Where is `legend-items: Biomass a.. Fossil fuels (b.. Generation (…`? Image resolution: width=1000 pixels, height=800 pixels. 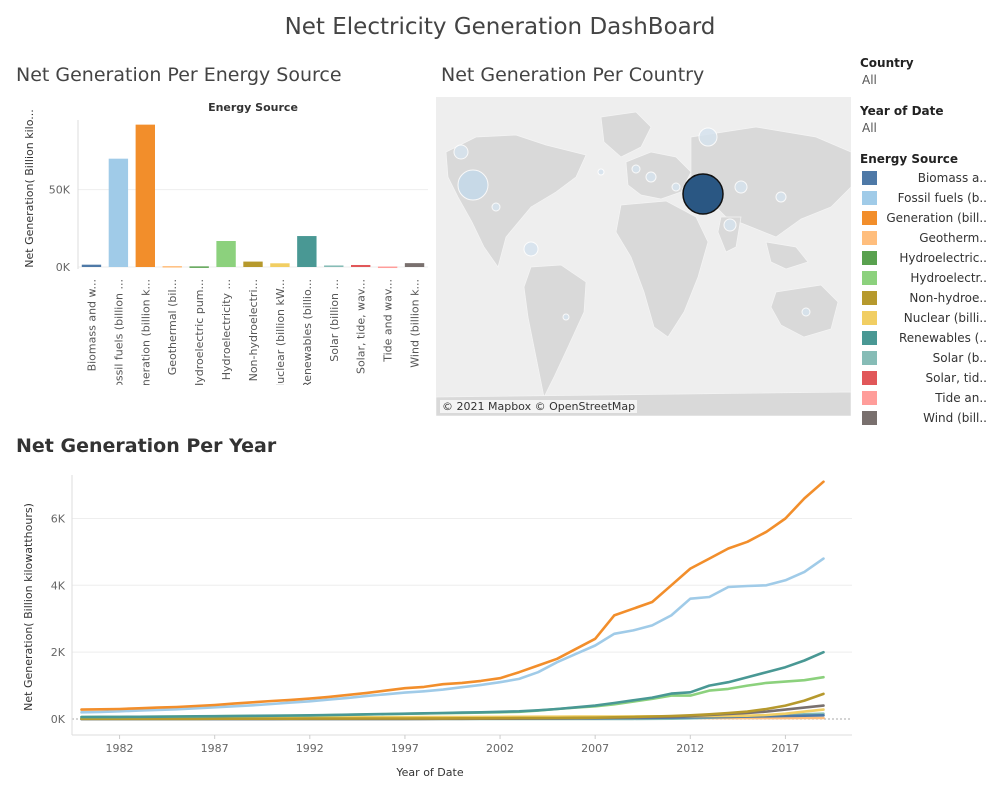
legend-items: Biomass a.. Fossil fuels (b.. Generation (… is located at coordinates (927, 298).